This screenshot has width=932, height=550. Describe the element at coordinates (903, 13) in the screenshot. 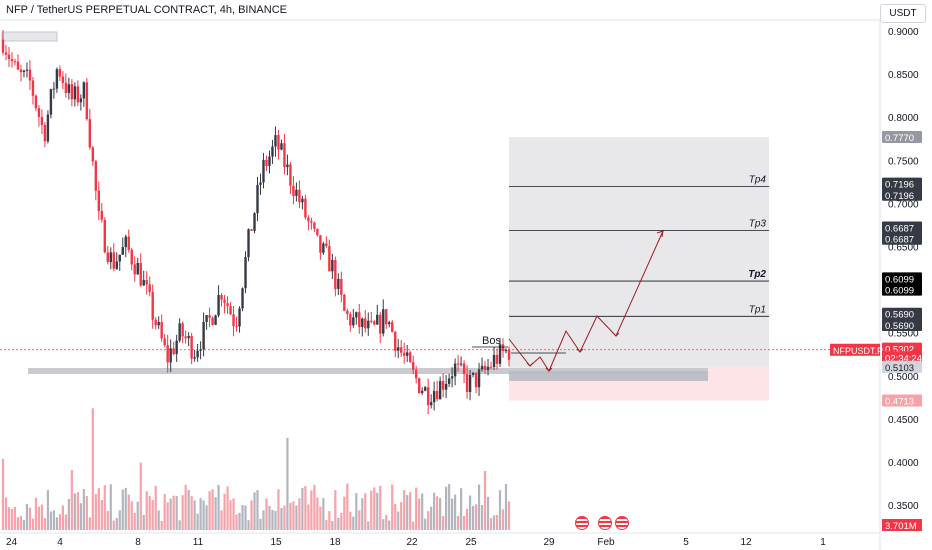

I see `currency-button: USDT` at that location.